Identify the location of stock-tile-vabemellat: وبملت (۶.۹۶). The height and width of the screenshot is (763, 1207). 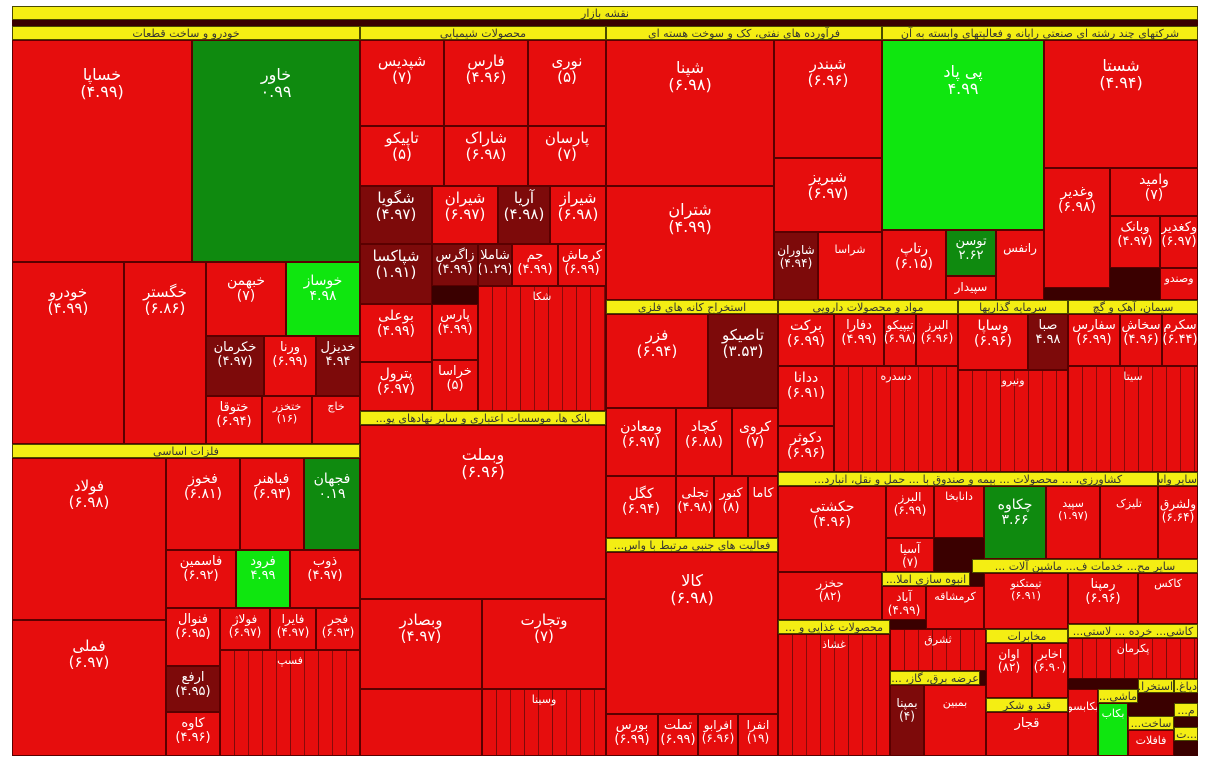
(483, 512).